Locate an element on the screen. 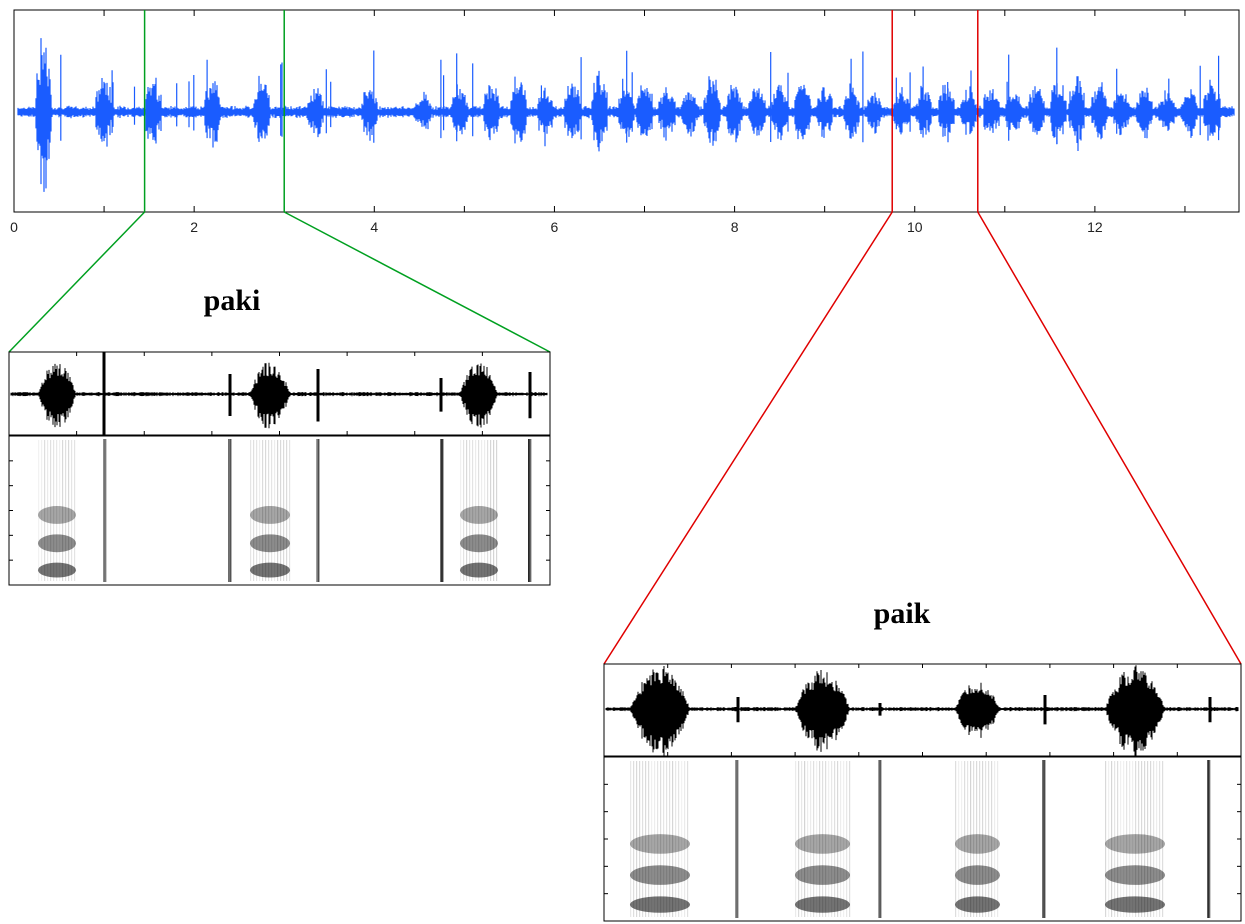  zoom-line-right-paki is located at coordinates (417, 282).